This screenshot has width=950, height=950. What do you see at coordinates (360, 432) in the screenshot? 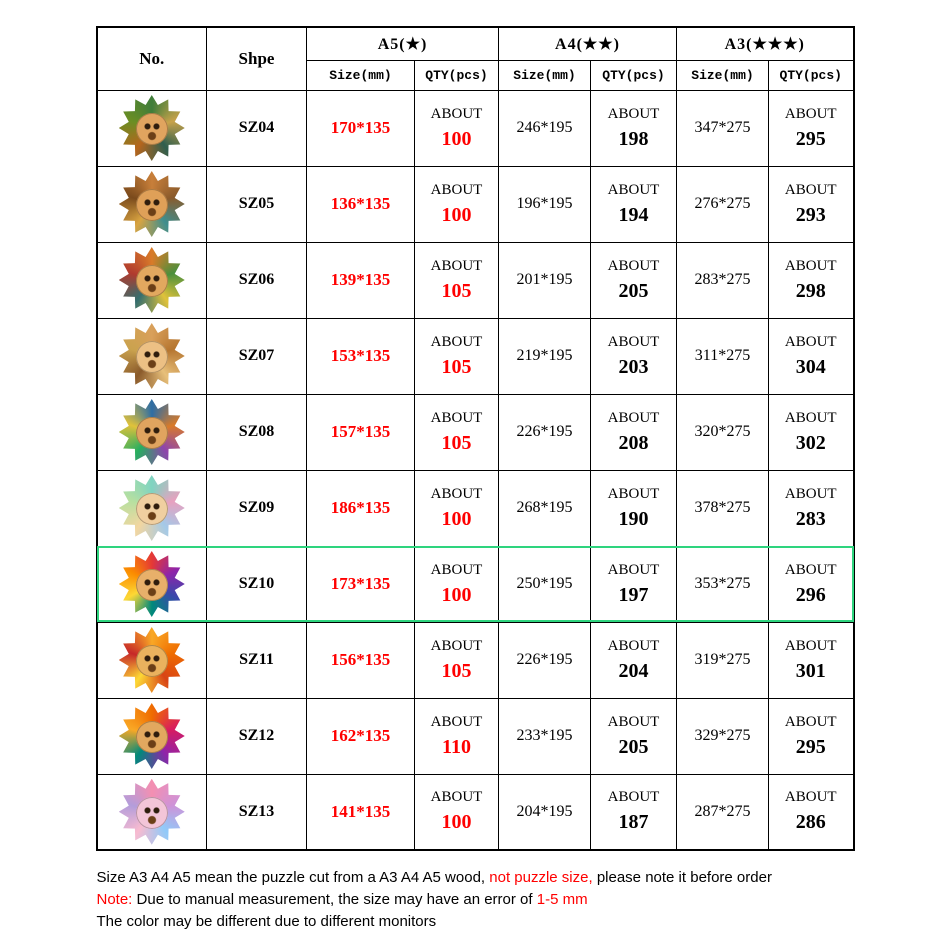
I see `a5-size-value: 157*135` at bounding box center [360, 432].